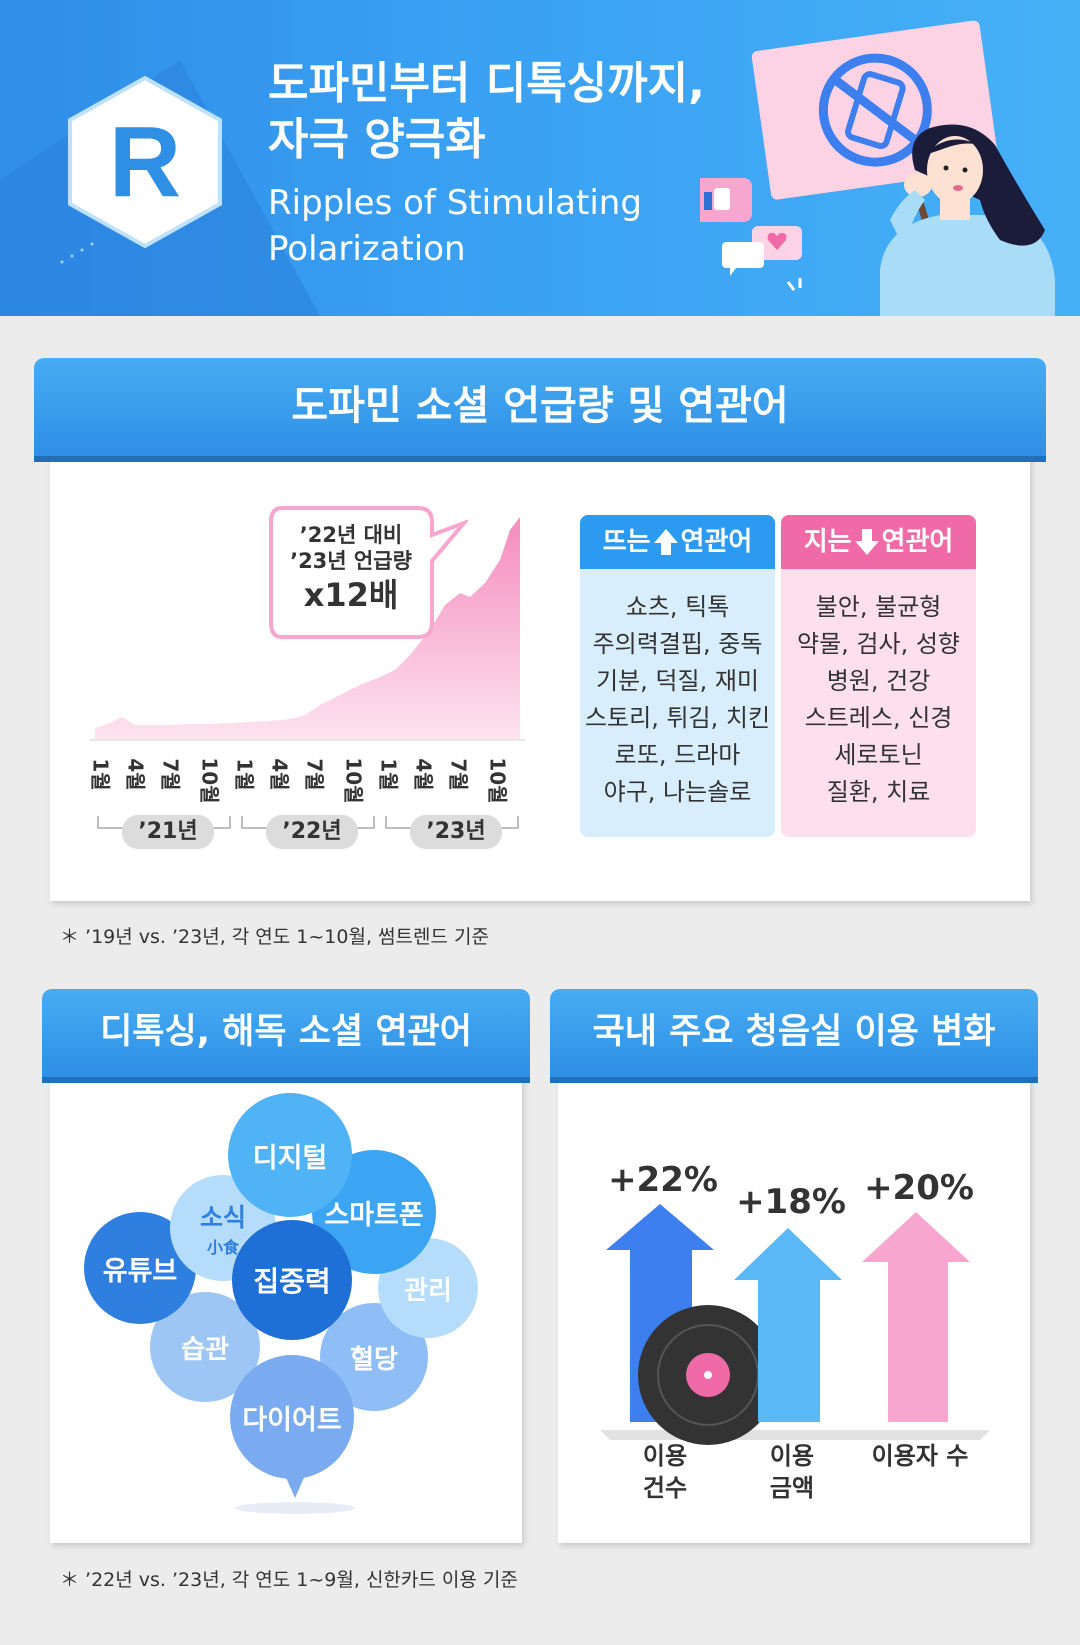 Image resolution: width=1080 pixels, height=1645 pixels. Describe the element at coordinates (374, 1215) in the screenshot. I see `bubble-label: 스마트폰` at that location.